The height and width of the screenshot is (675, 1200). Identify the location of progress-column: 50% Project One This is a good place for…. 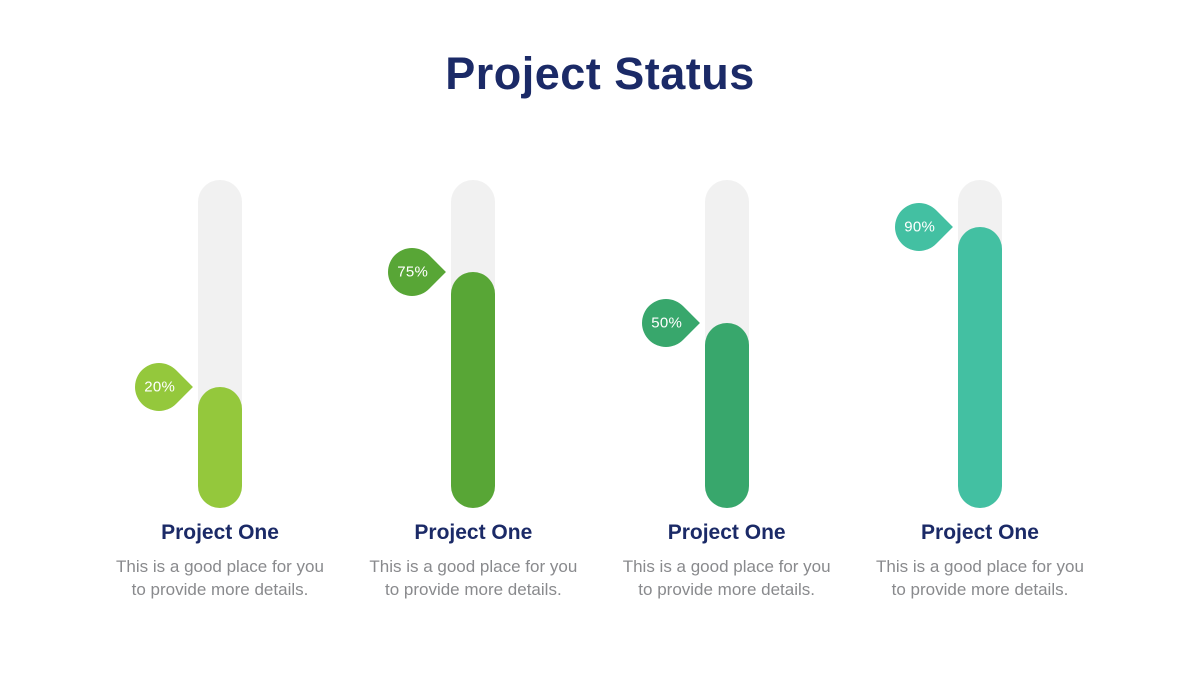
(727, 390).